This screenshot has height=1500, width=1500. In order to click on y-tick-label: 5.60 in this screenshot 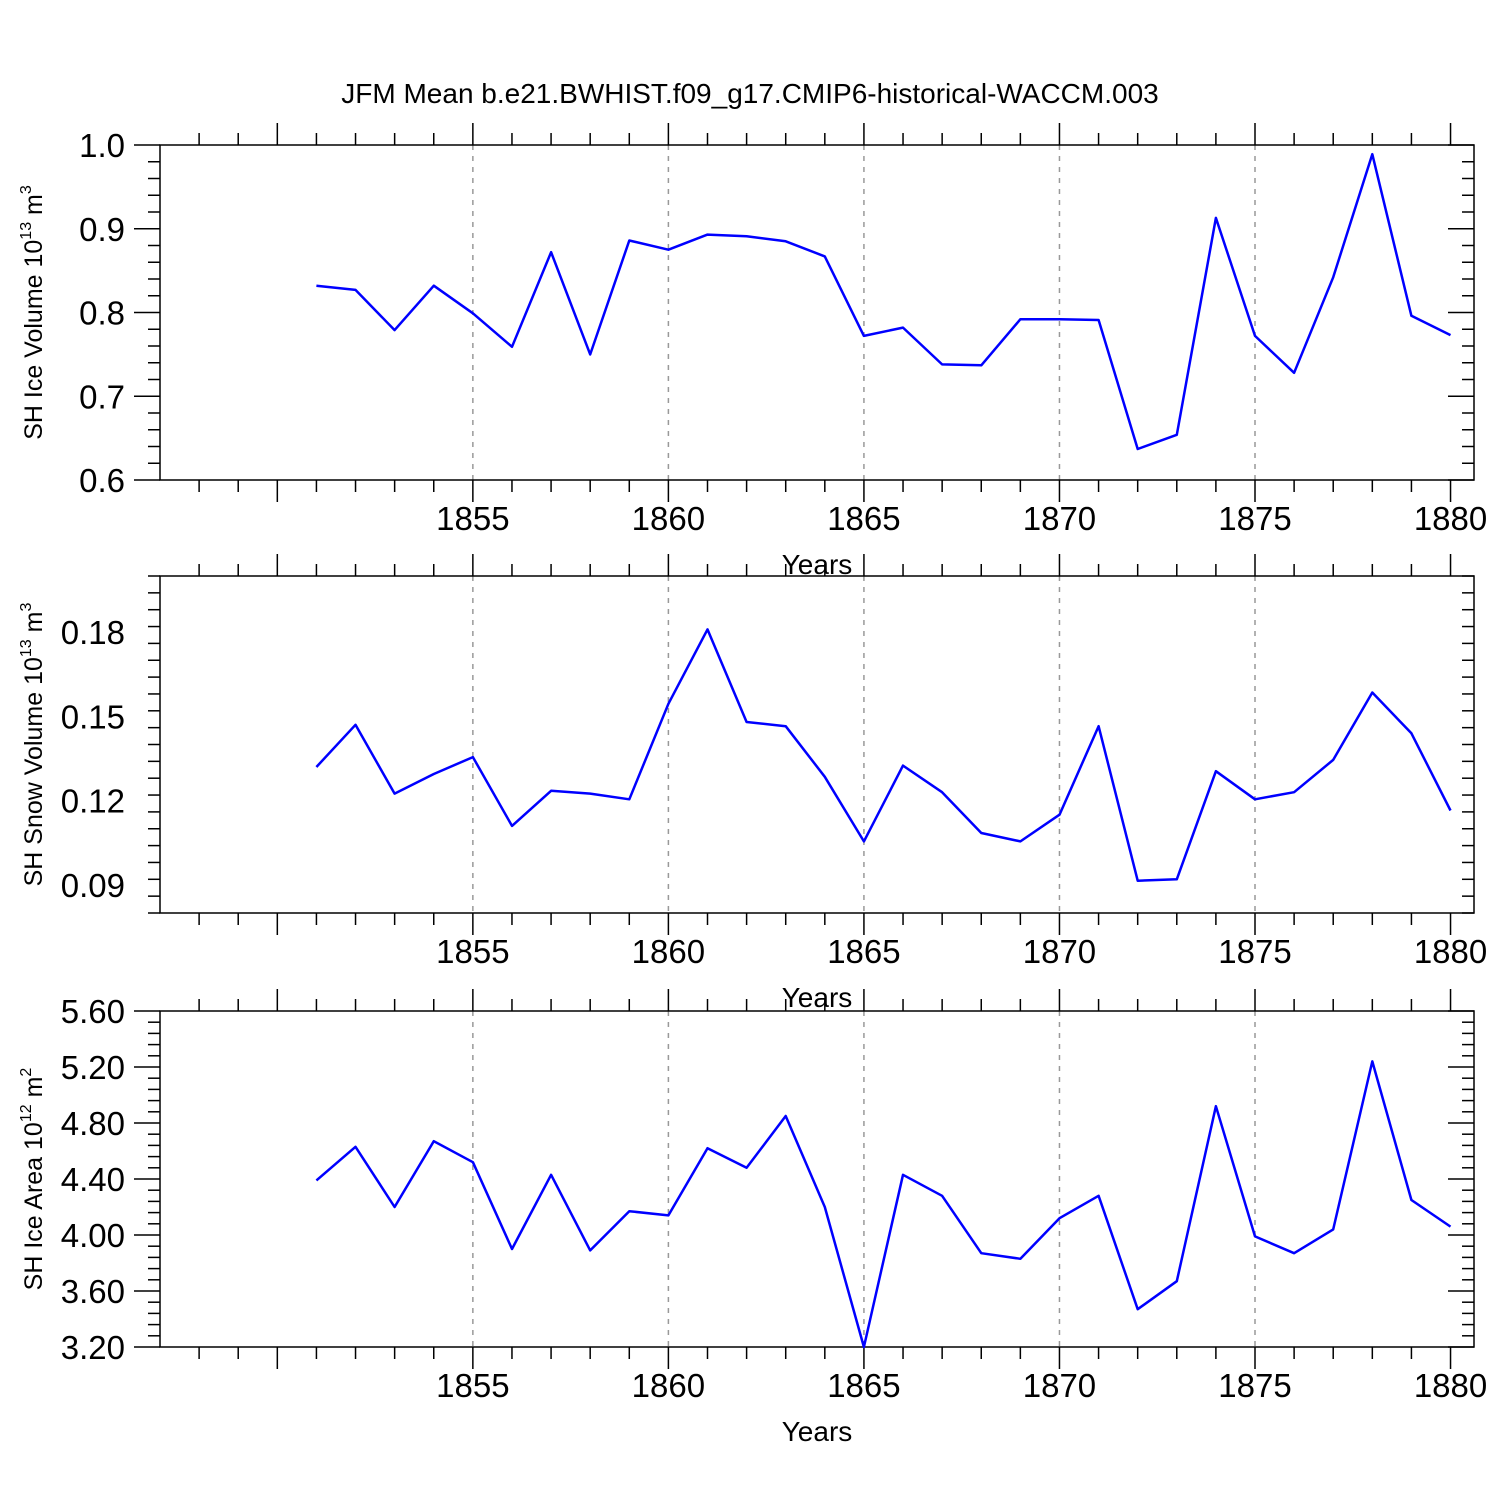, I will do `click(93, 1011)`.